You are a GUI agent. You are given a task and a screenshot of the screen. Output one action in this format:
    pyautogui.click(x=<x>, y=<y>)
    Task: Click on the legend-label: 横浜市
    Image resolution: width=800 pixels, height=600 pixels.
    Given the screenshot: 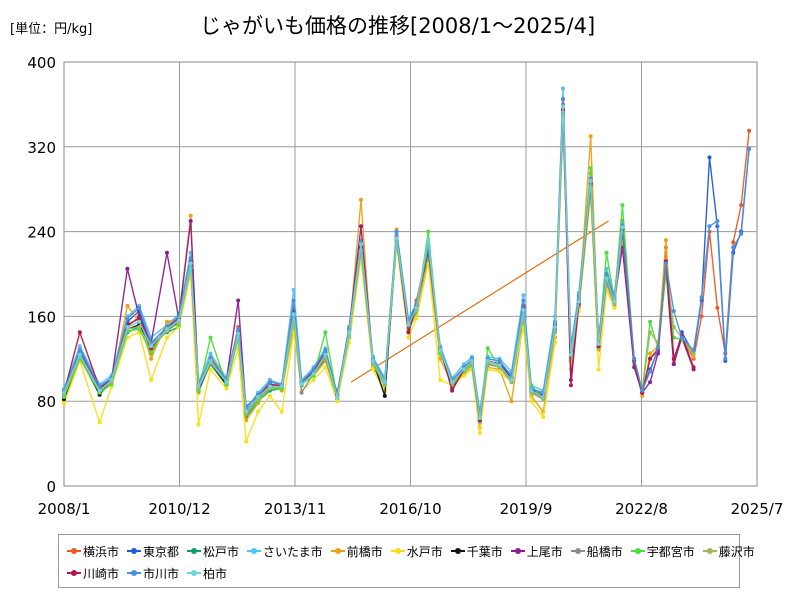 What is the action you would take?
    pyautogui.click(x=101, y=551)
    